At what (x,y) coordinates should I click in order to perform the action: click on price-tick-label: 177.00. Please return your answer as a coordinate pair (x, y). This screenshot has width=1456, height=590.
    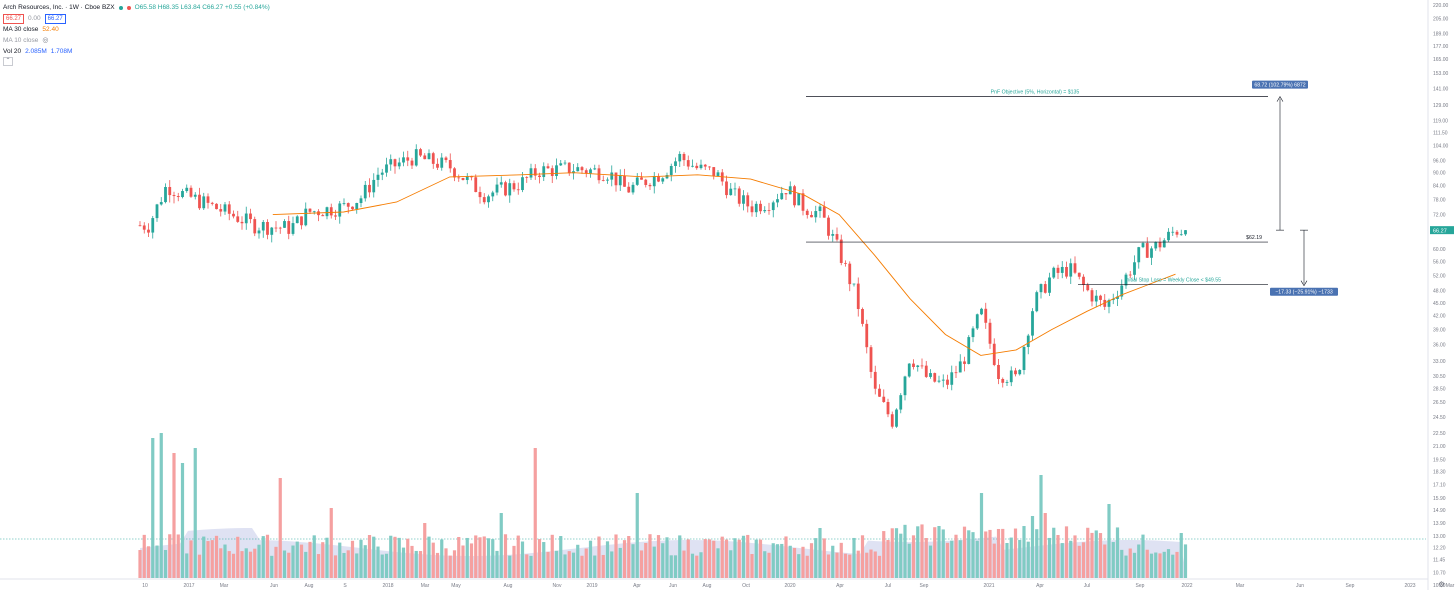
    Looking at the image, I should click on (1441, 47).